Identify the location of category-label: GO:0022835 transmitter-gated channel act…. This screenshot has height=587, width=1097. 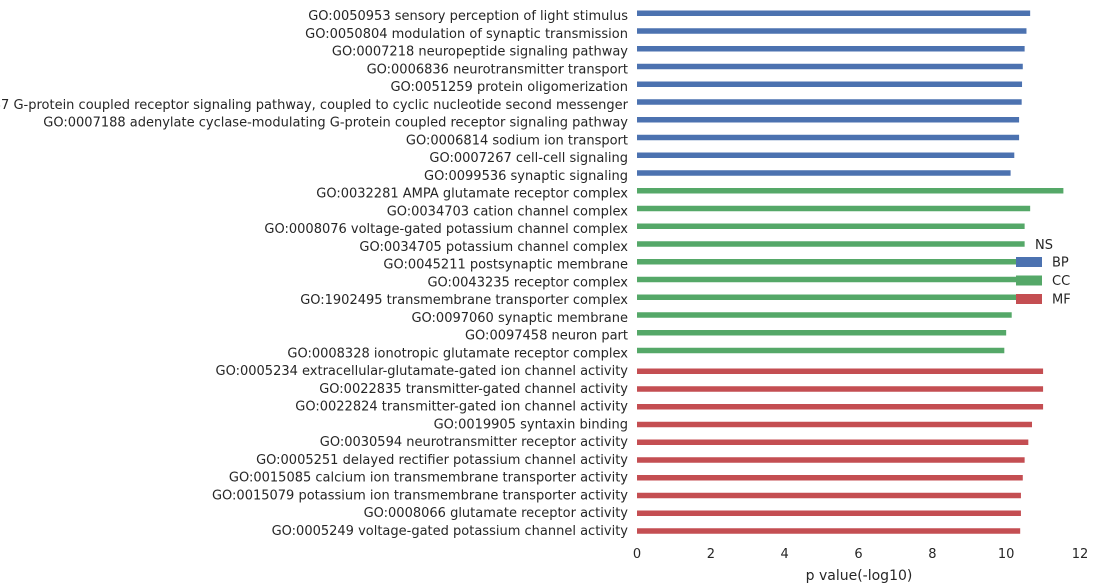
(473, 389).